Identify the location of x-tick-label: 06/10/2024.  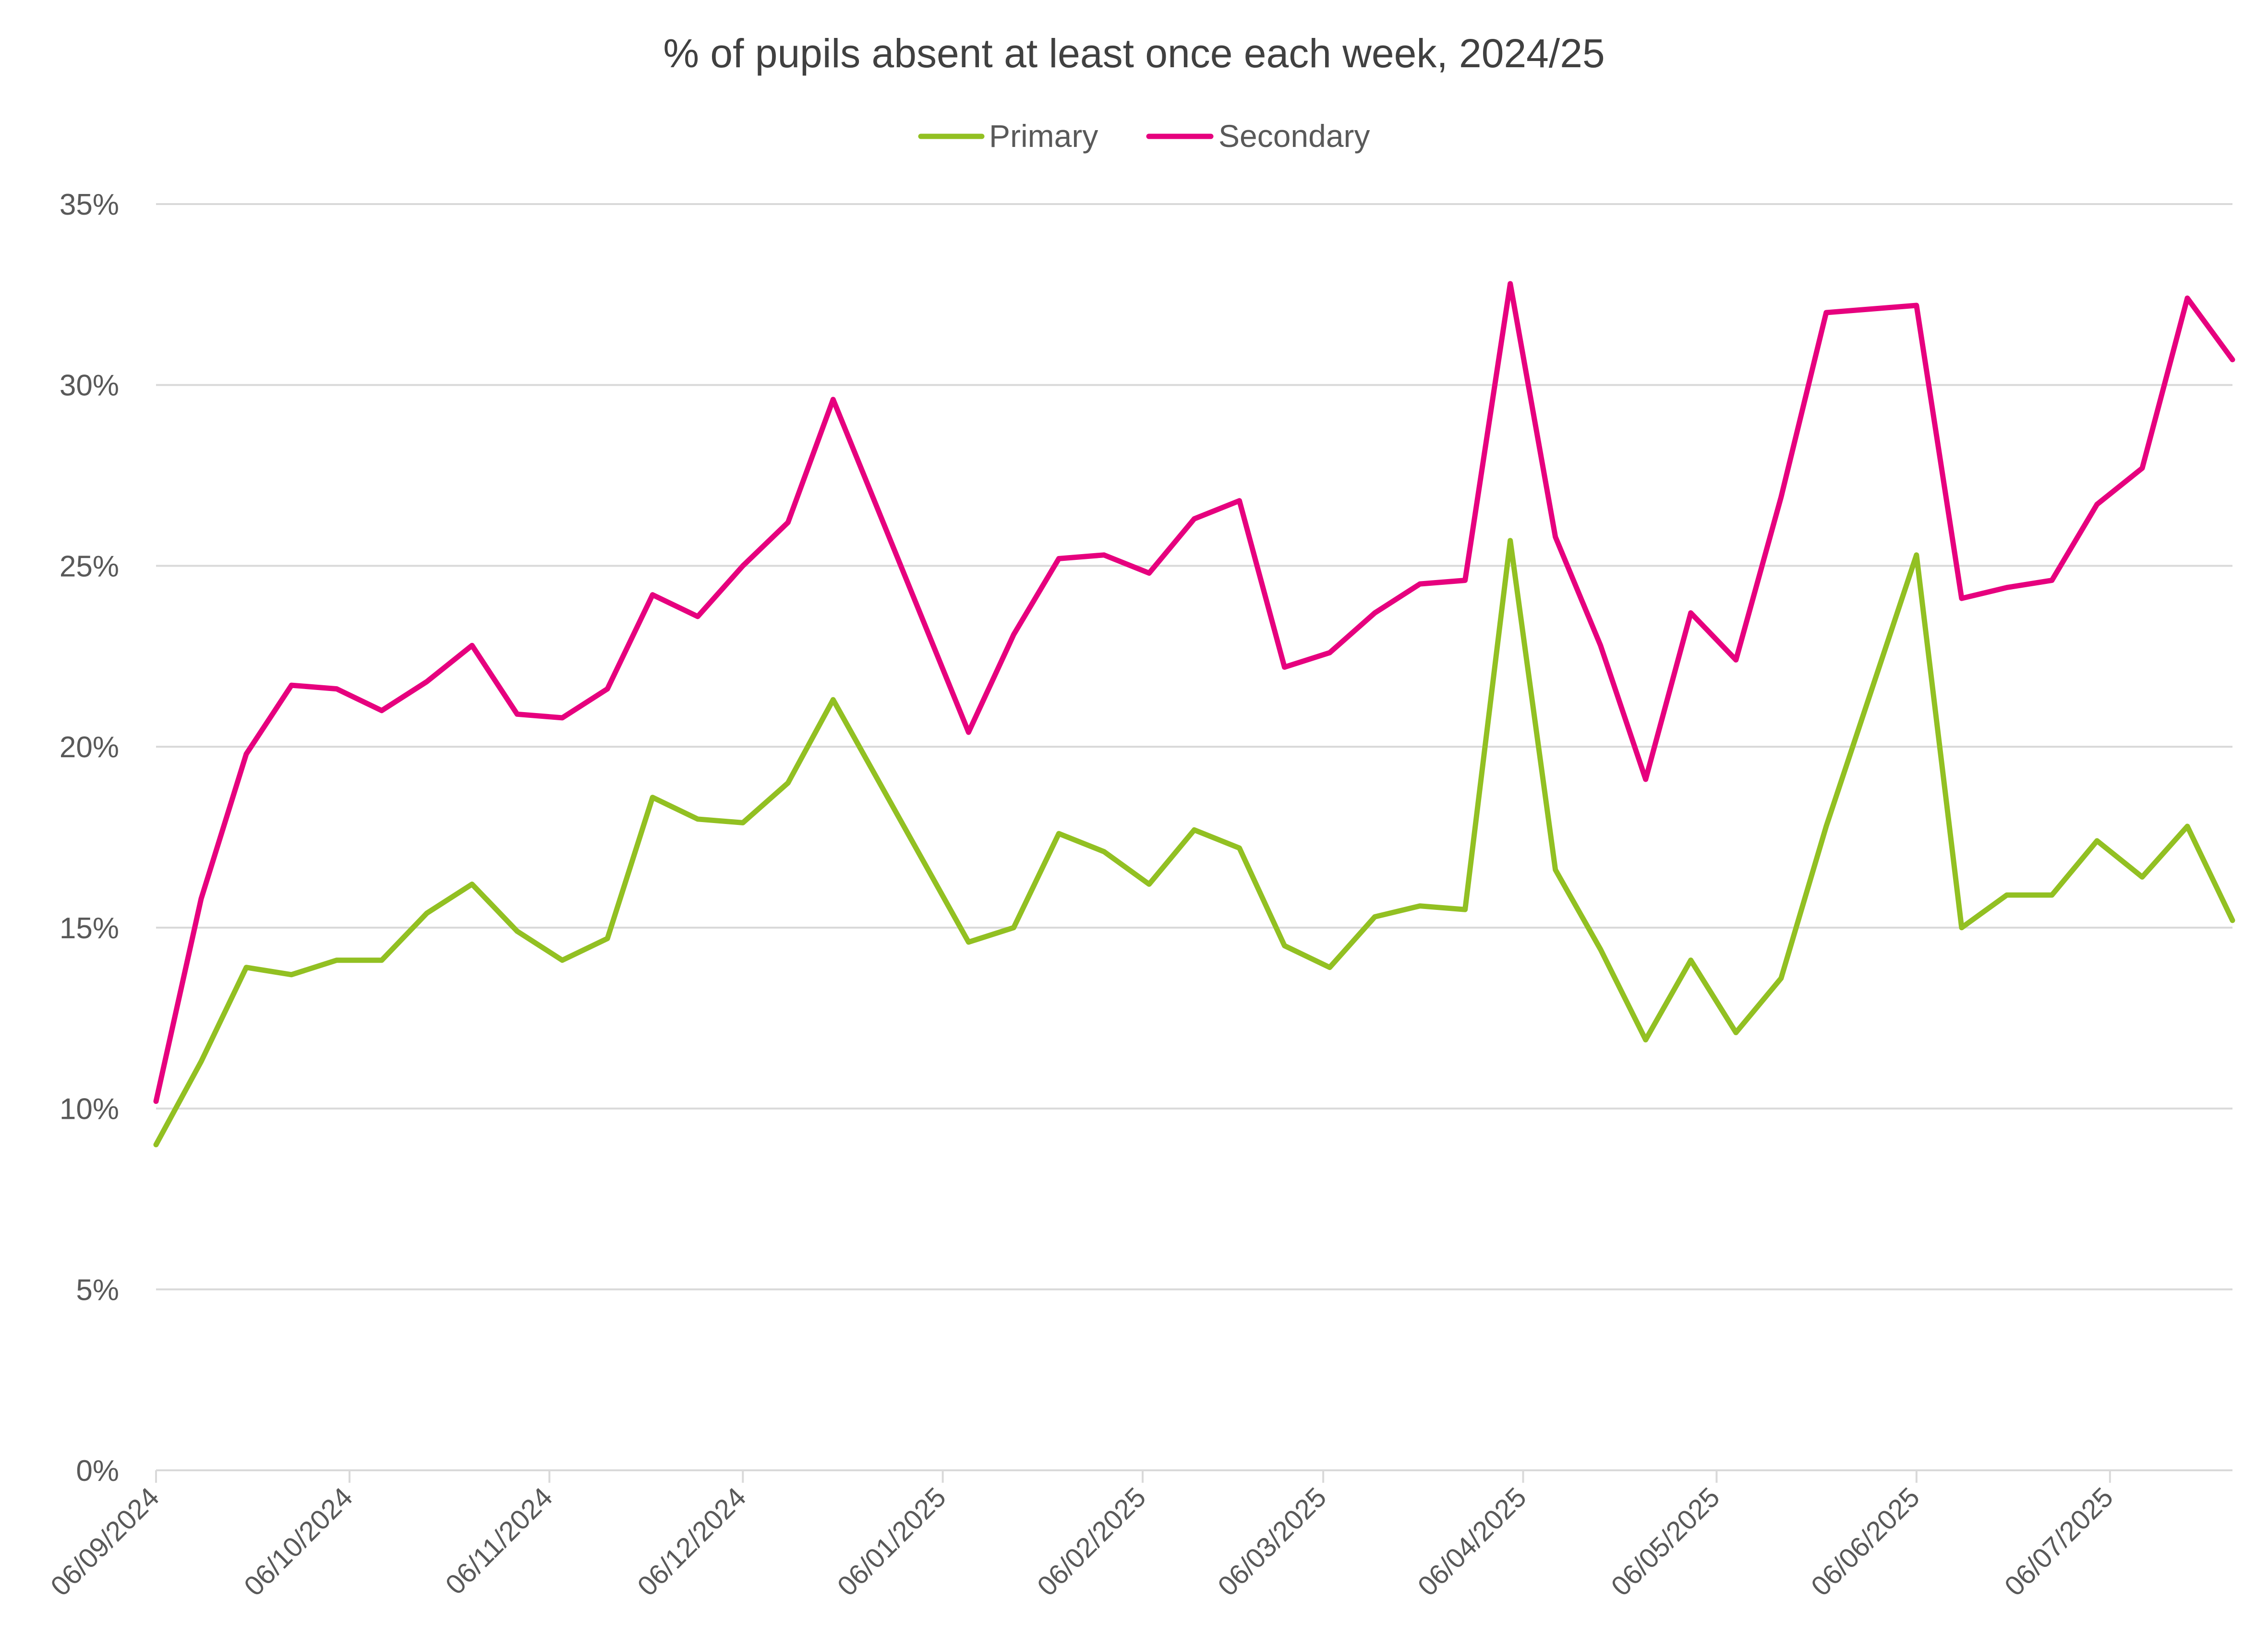
(298, 1541).